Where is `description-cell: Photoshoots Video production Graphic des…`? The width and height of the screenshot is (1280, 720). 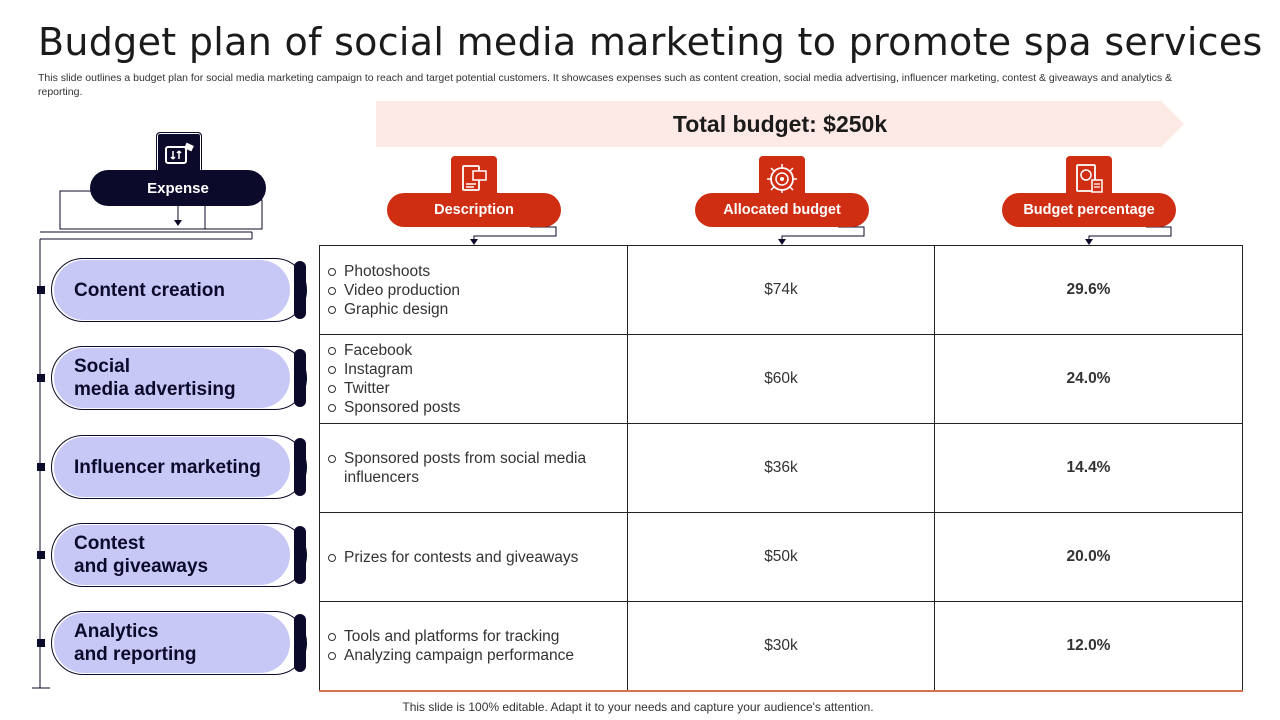 description-cell: Photoshoots Video production Graphic des… is located at coordinates (473, 290).